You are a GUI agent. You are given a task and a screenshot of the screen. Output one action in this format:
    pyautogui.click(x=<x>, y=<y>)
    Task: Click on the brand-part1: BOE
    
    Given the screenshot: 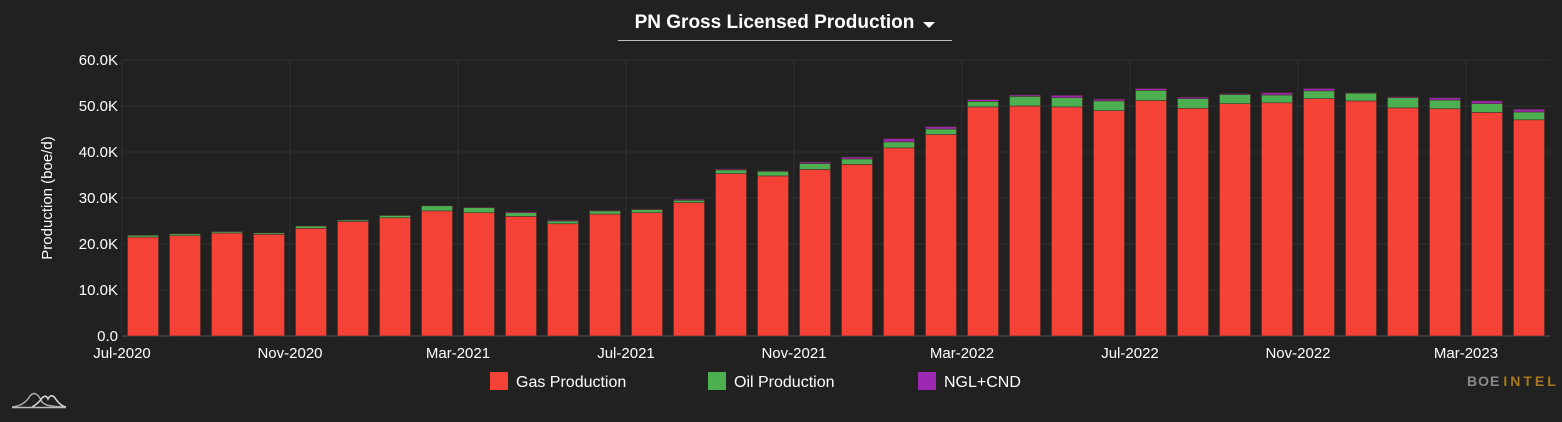 What is the action you would take?
    pyautogui.click(x=1484, y=381)
    